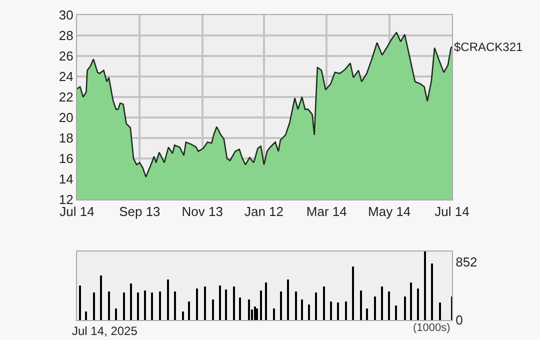 This screenshot has height=340, width=540. I want to click on y-tick-label: 20, so click(66, 118).